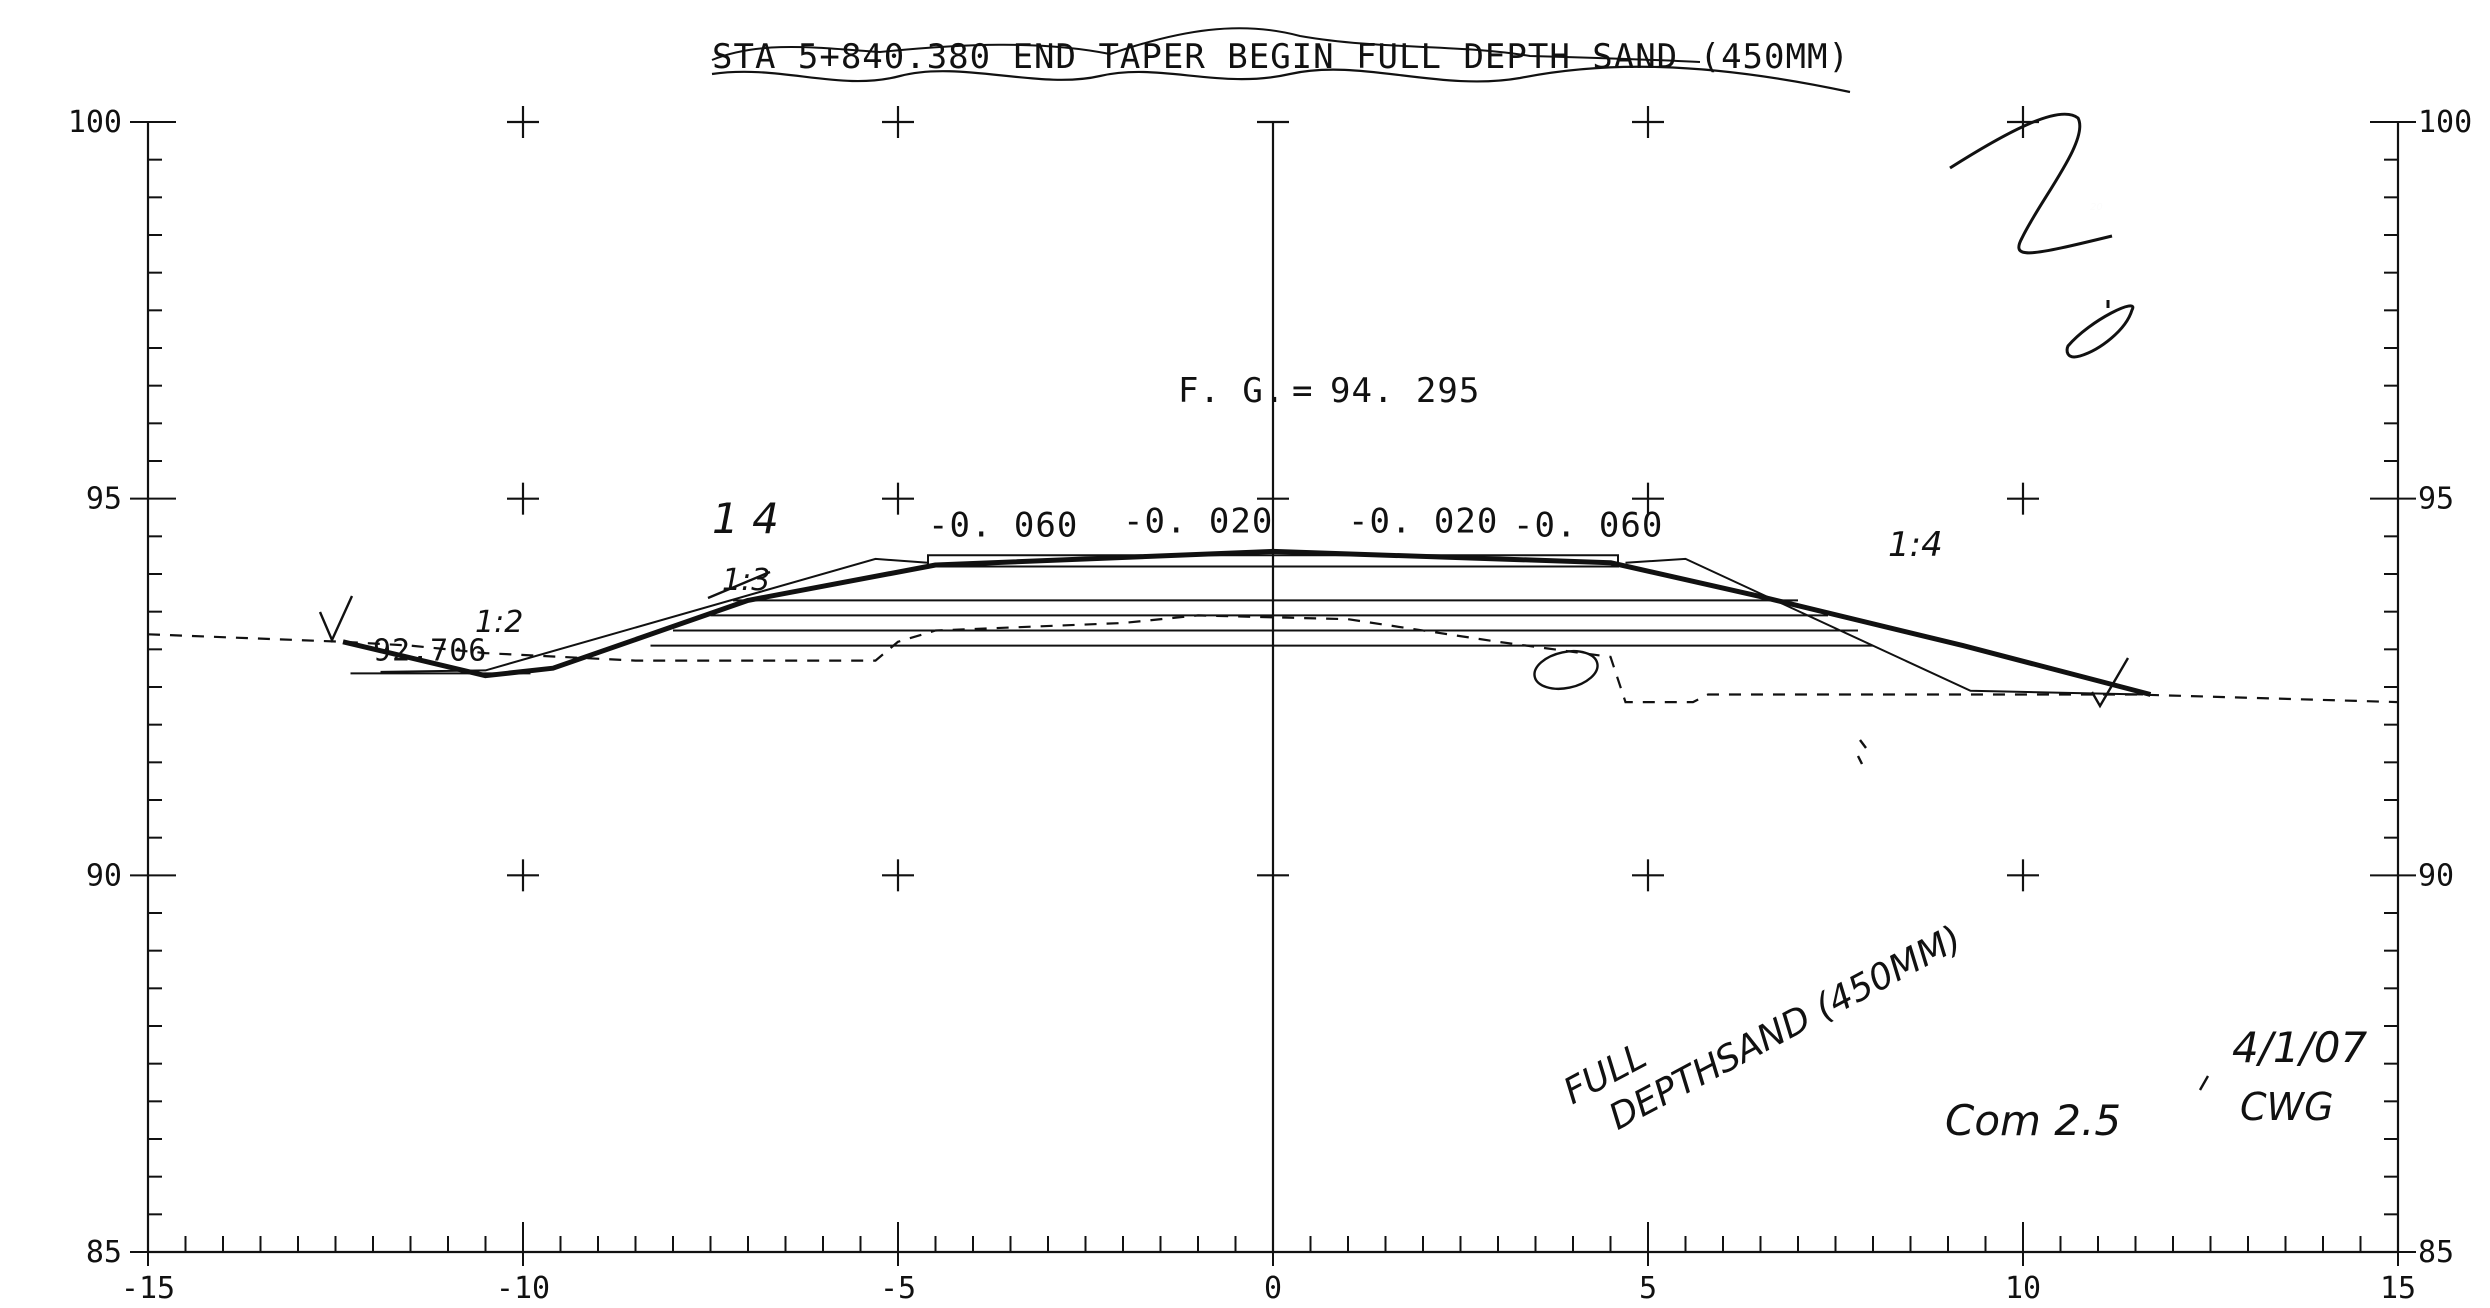  Describe the element at coordinates (2398, 1288) in the screenshot. I see `x-tick-label: 15` at that location.